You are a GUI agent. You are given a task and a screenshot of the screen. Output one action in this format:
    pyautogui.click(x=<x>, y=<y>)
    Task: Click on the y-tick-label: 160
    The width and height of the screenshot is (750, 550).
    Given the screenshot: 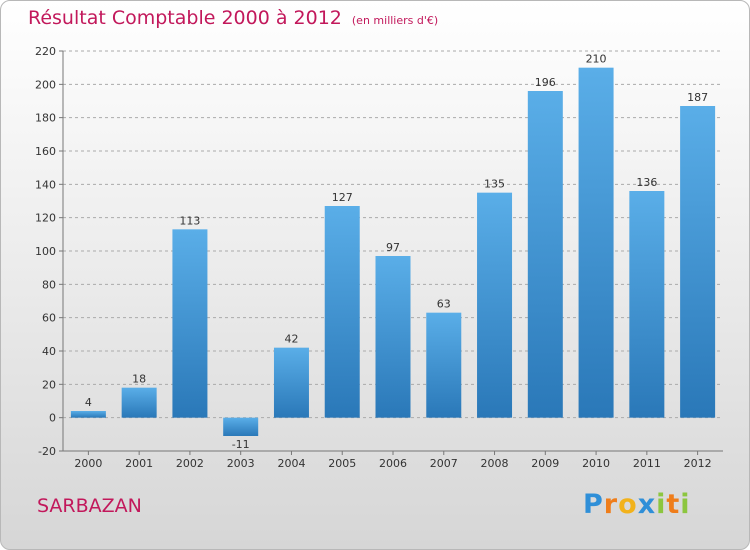 What is the action you would take?
    pyautogui.click(x=45, y=151)
    